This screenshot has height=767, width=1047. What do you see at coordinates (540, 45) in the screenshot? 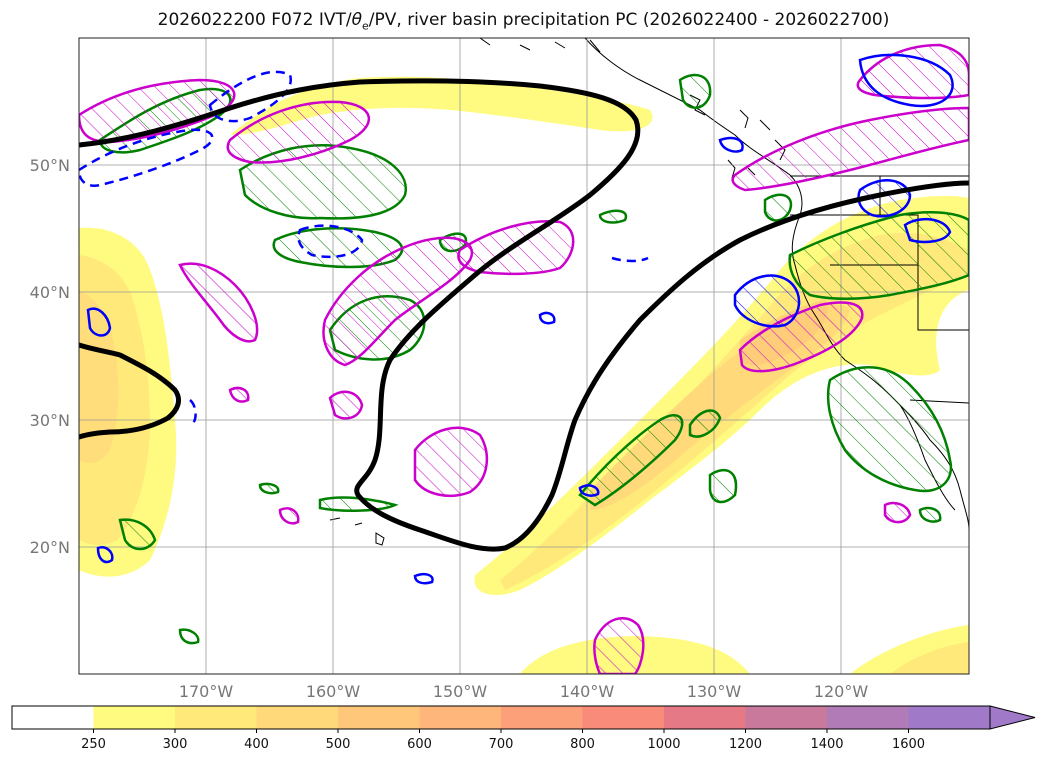
I see `coastline-aleutians` at bounding box center [540, 45].